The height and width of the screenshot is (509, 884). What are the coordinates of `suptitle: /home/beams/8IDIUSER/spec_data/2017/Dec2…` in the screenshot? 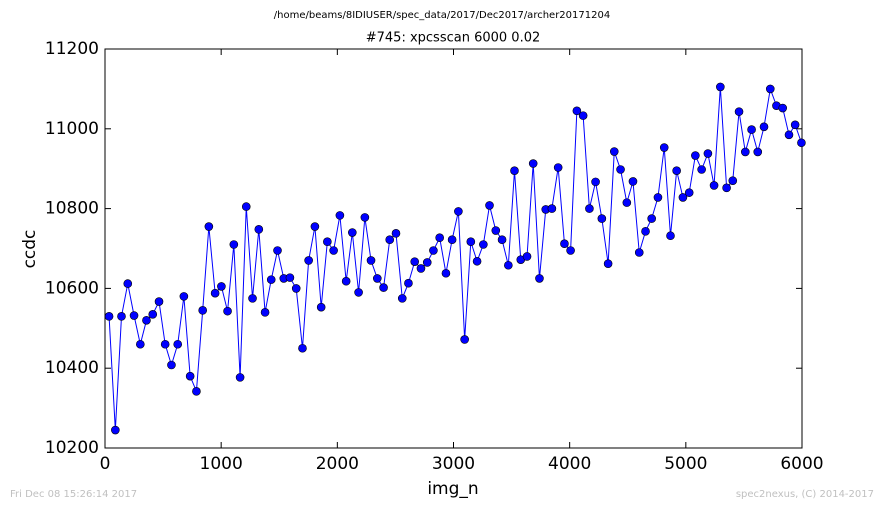 It's located at (442, 15).